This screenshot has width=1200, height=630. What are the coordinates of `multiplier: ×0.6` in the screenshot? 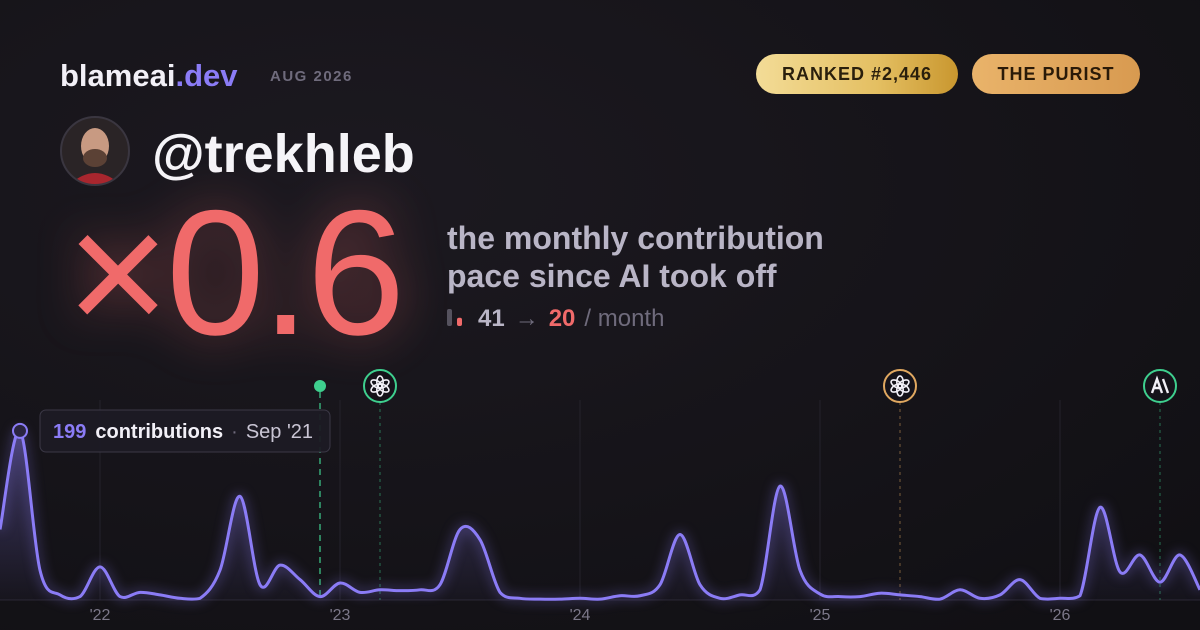 It's located at (233, 272).